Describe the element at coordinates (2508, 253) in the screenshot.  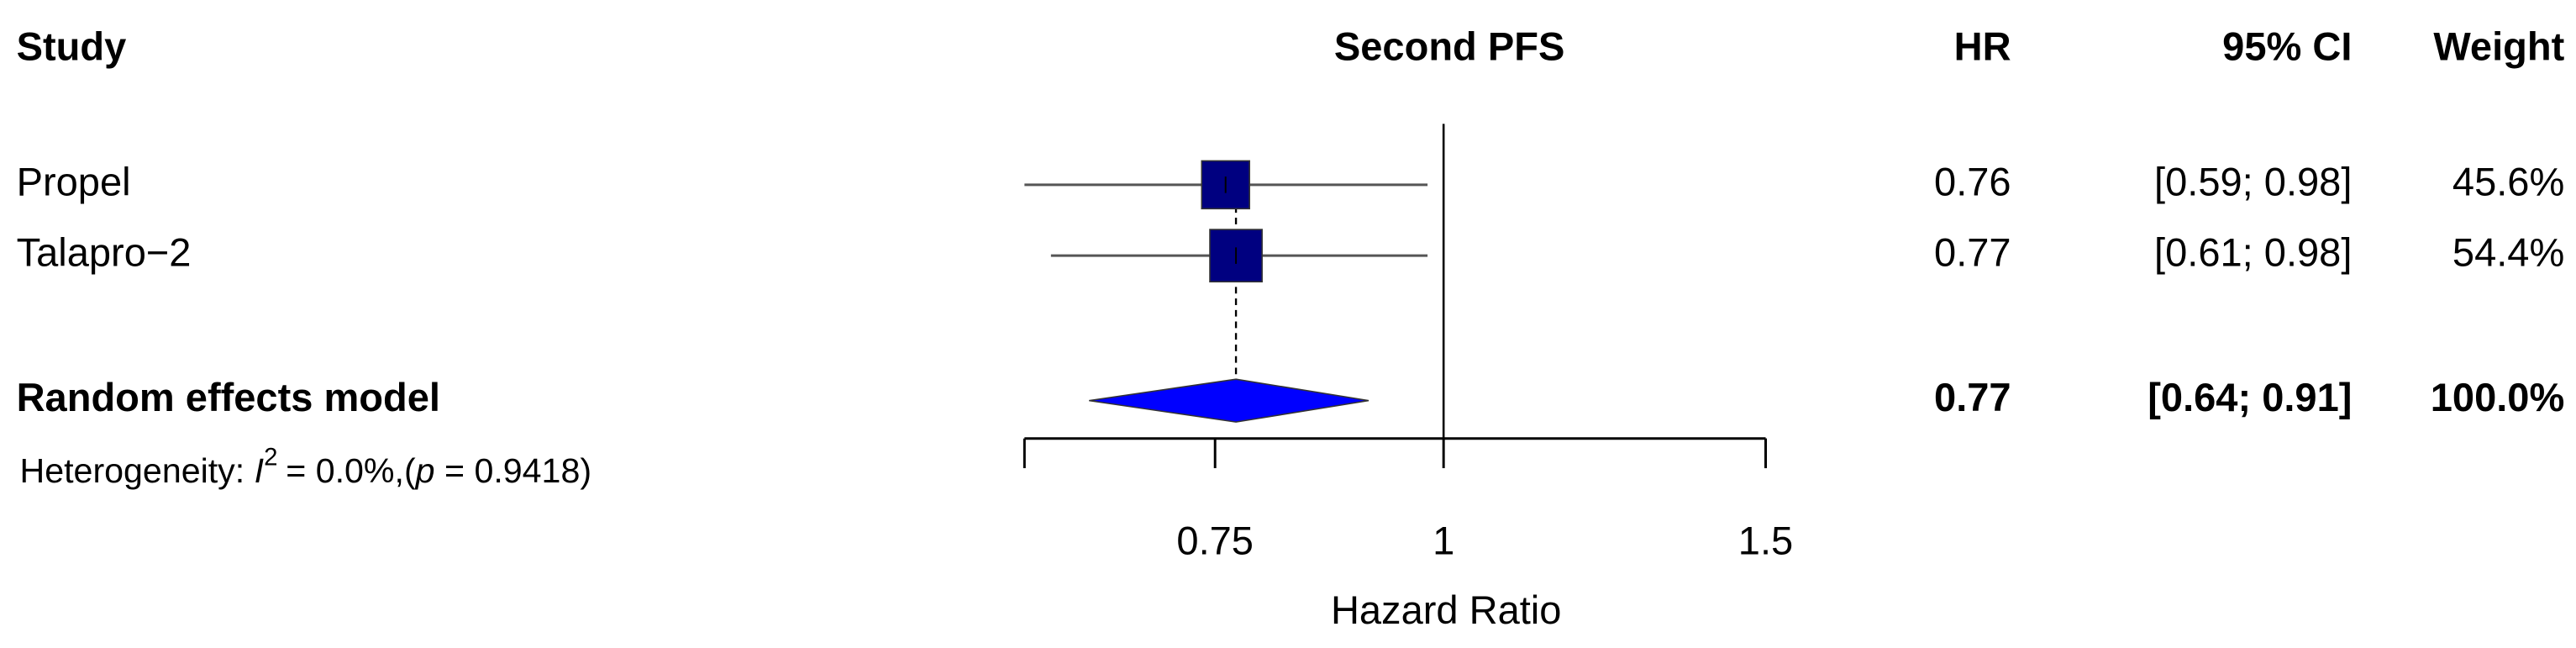
I see `weight-value: 54.4%` at that location.